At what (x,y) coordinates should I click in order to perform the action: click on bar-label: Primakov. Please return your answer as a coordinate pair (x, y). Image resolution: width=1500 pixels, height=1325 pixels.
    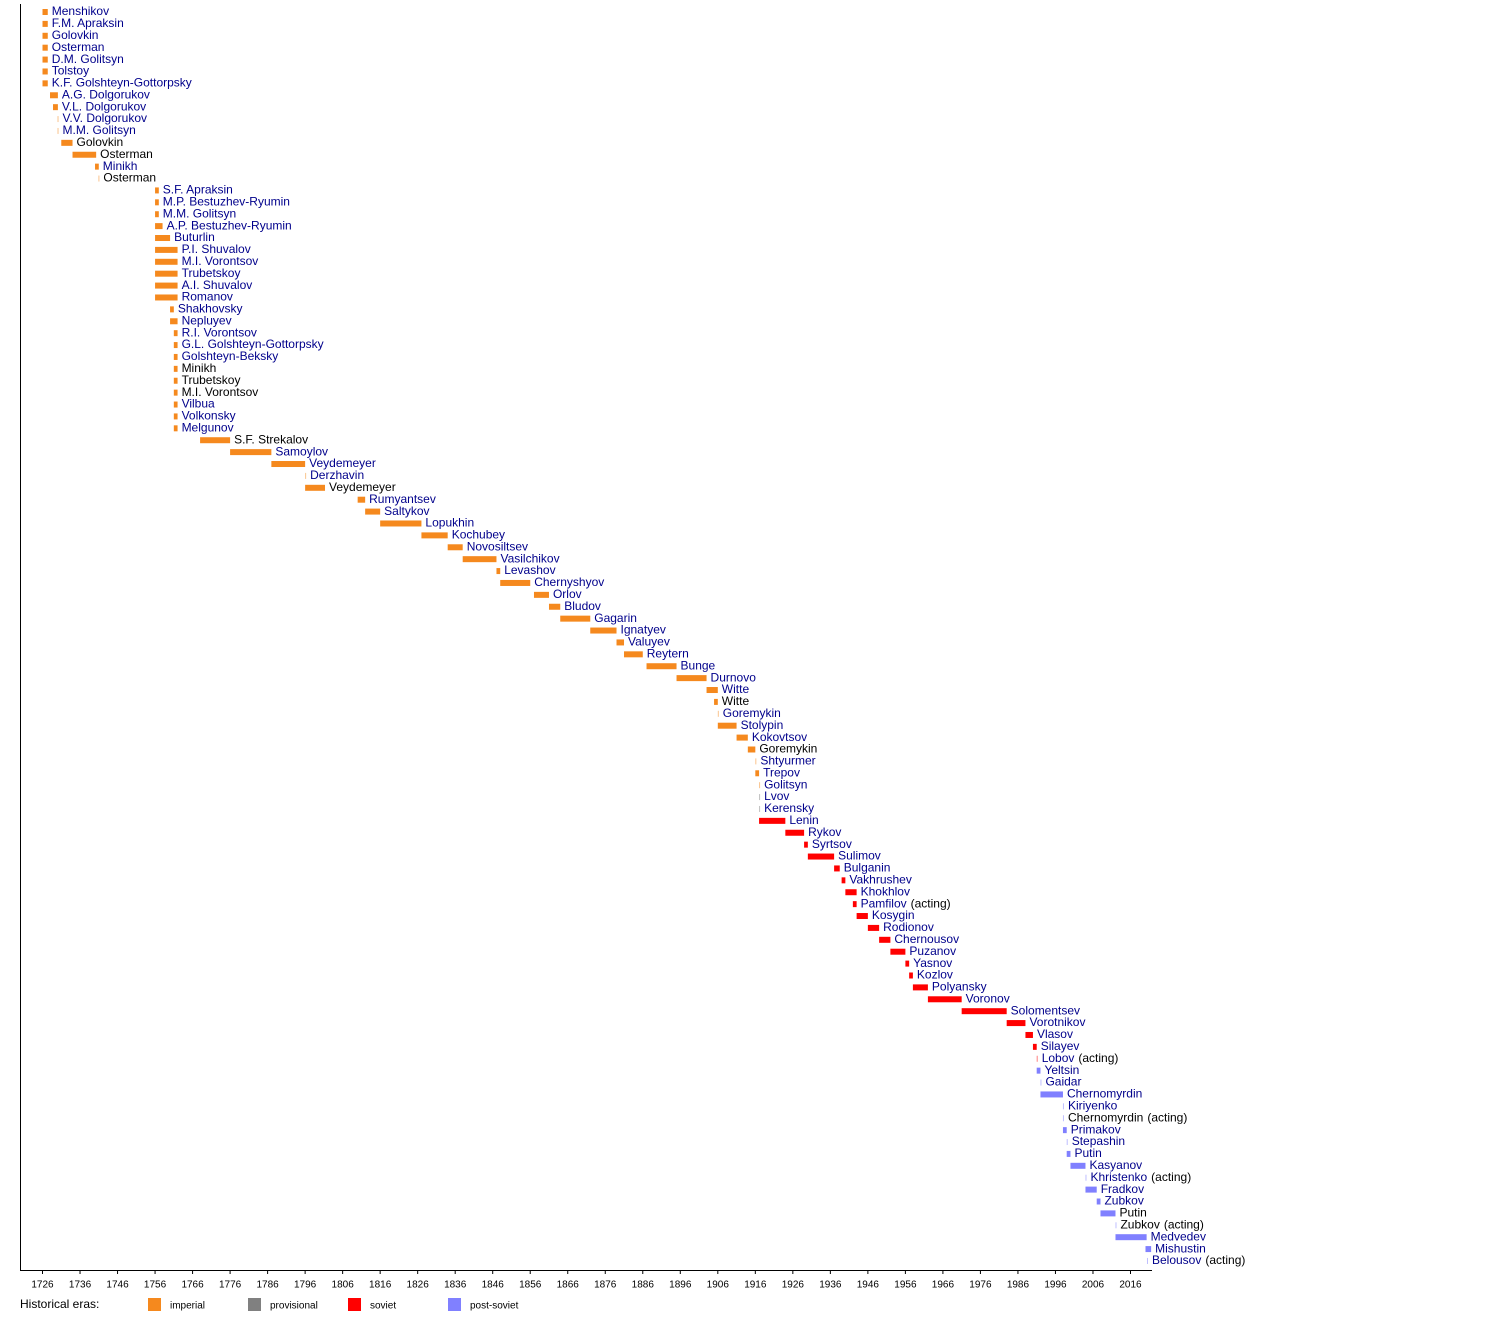
    Looking at the image, I should click on (1096, 1129).